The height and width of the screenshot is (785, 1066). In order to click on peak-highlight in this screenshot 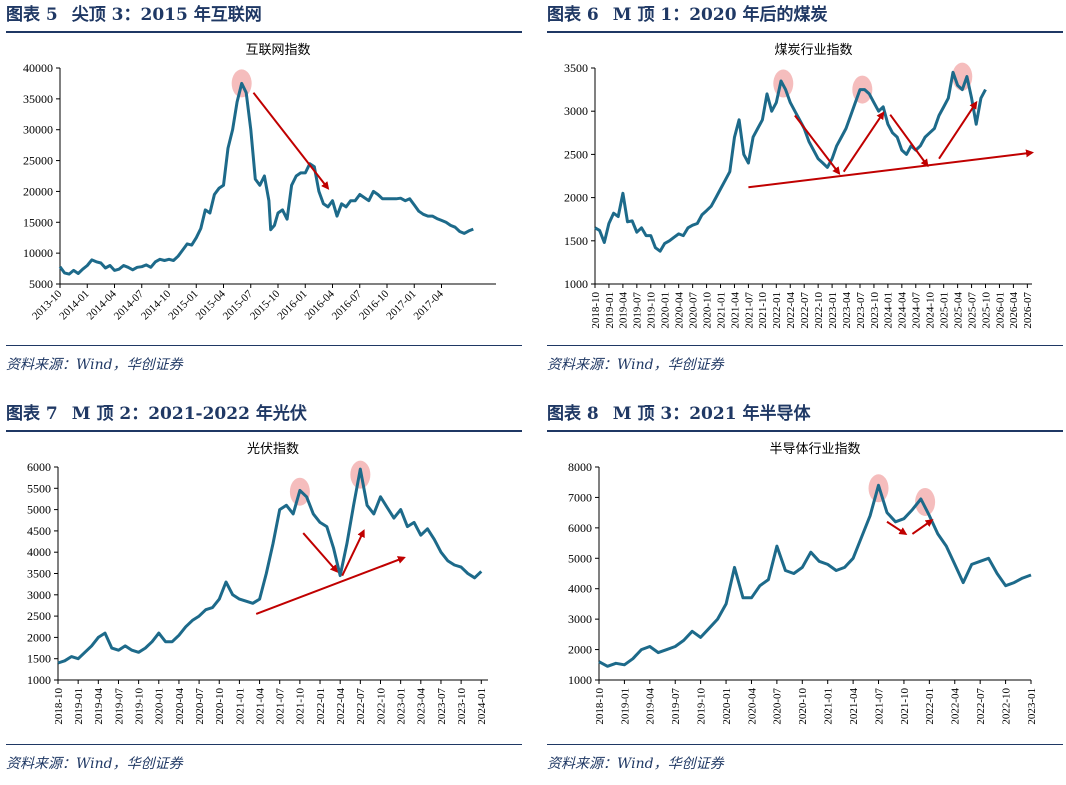, I will do `click(925, 501)`.